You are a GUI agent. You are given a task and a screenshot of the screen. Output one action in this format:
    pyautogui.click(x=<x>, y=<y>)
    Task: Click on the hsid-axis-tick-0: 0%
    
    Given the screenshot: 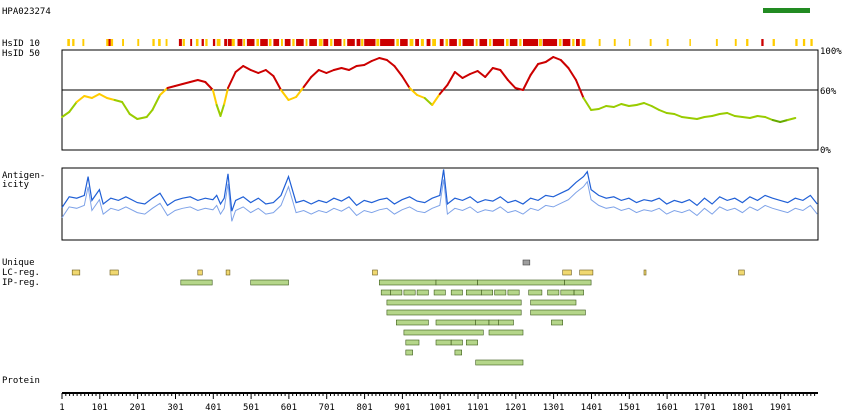 What is the action you would take?
    pyautogui.click(x=825, y=151)
    